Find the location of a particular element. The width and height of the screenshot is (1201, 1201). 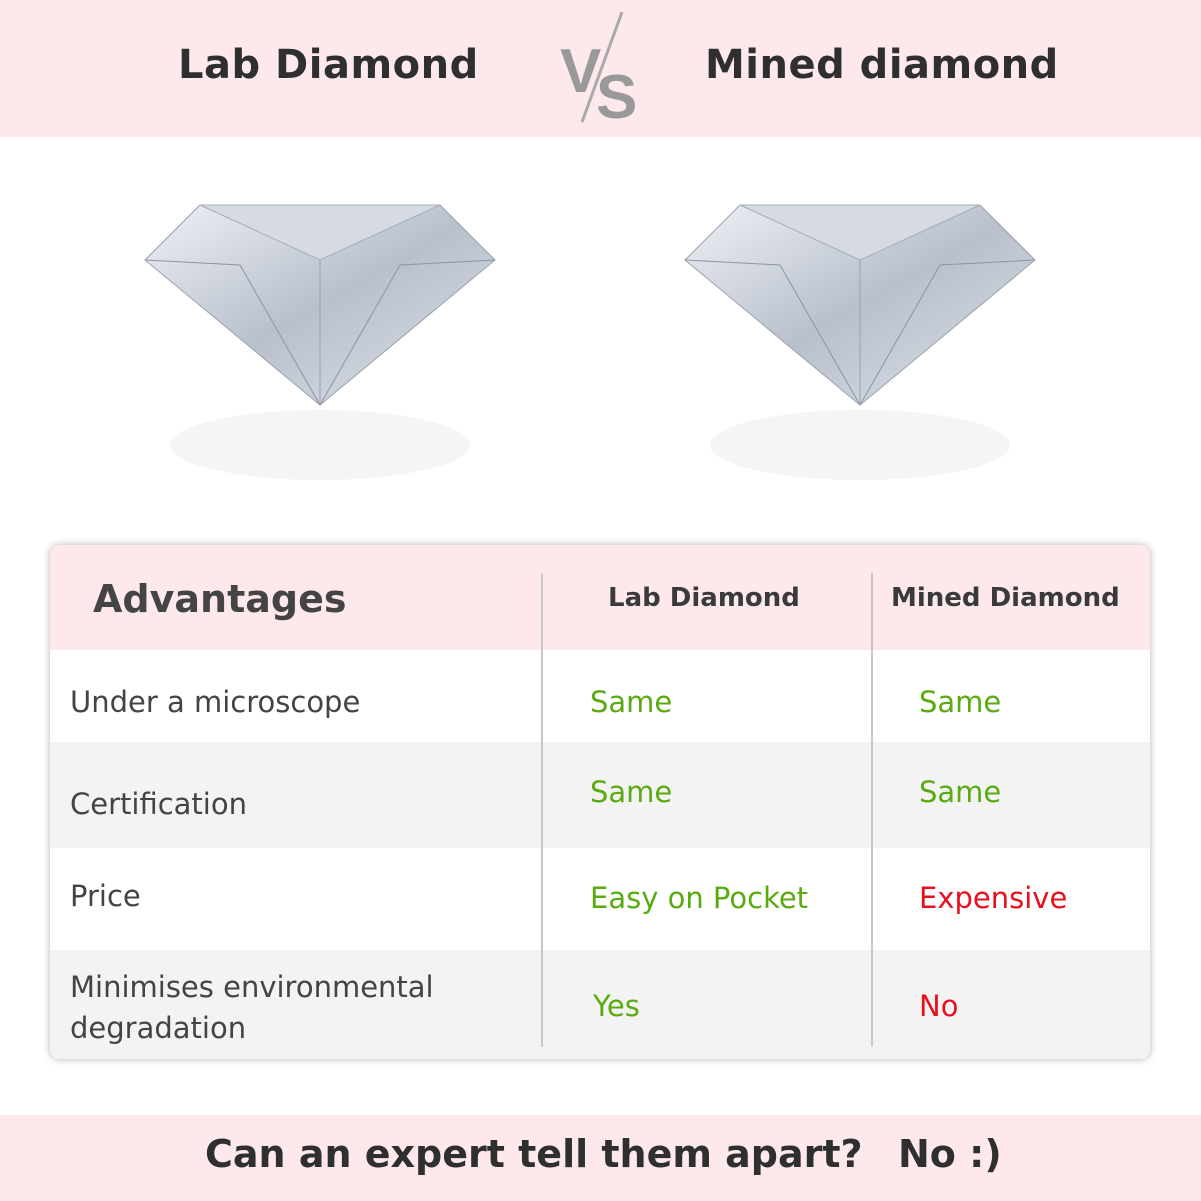

row-label: Certification is located at coordinates (158, 804).